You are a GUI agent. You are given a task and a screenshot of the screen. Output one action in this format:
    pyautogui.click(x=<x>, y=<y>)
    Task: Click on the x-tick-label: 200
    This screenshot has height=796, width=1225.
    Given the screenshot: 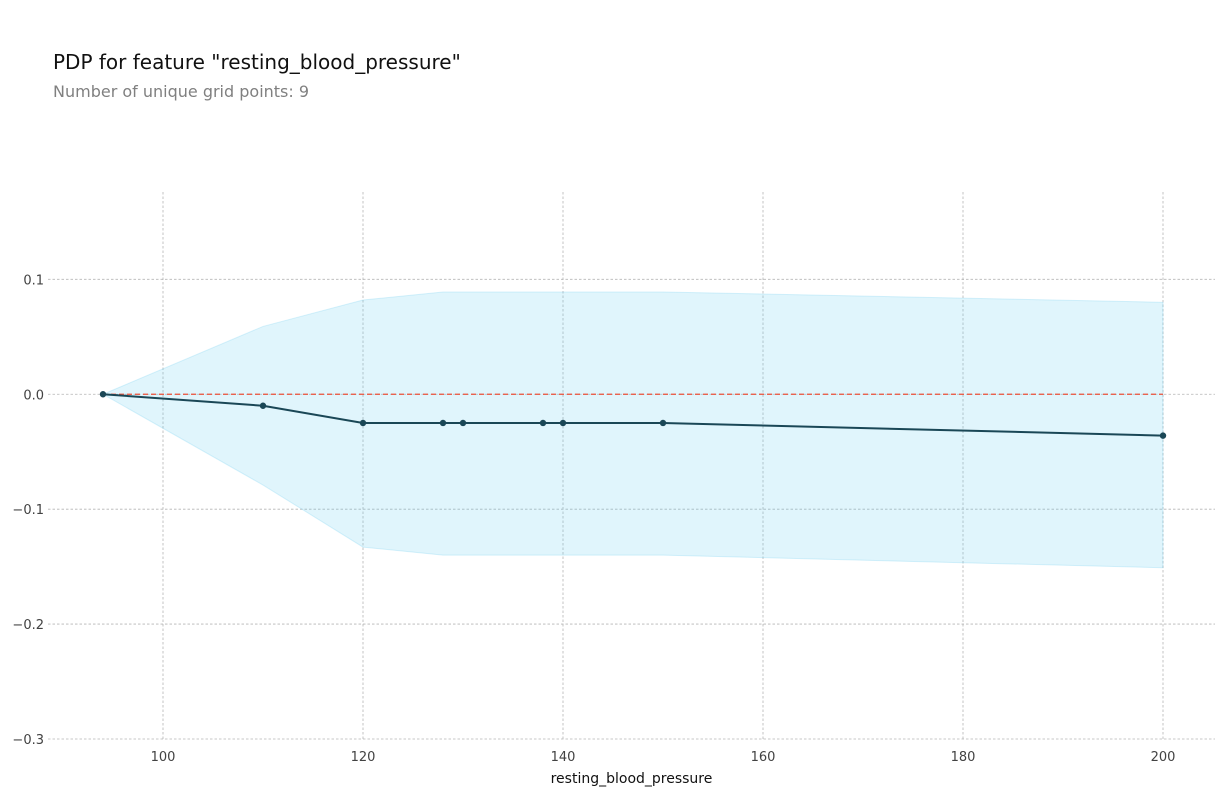 What is the action you would take?
    pyautogui.click(x=1163, y=757)
    